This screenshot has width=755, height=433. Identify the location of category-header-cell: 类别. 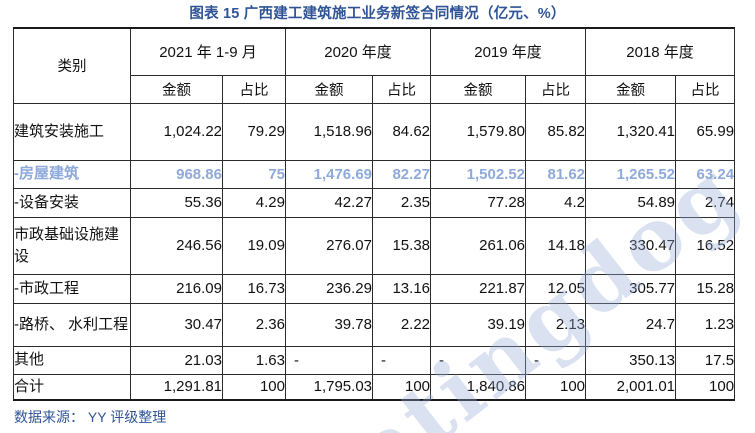
(72, 65).